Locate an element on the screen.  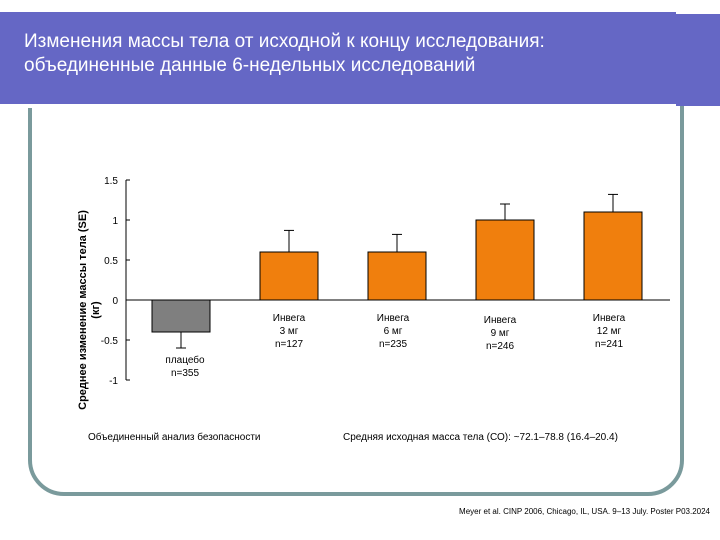
category-label-dose: n=241 is located at coordinates (609, 344).